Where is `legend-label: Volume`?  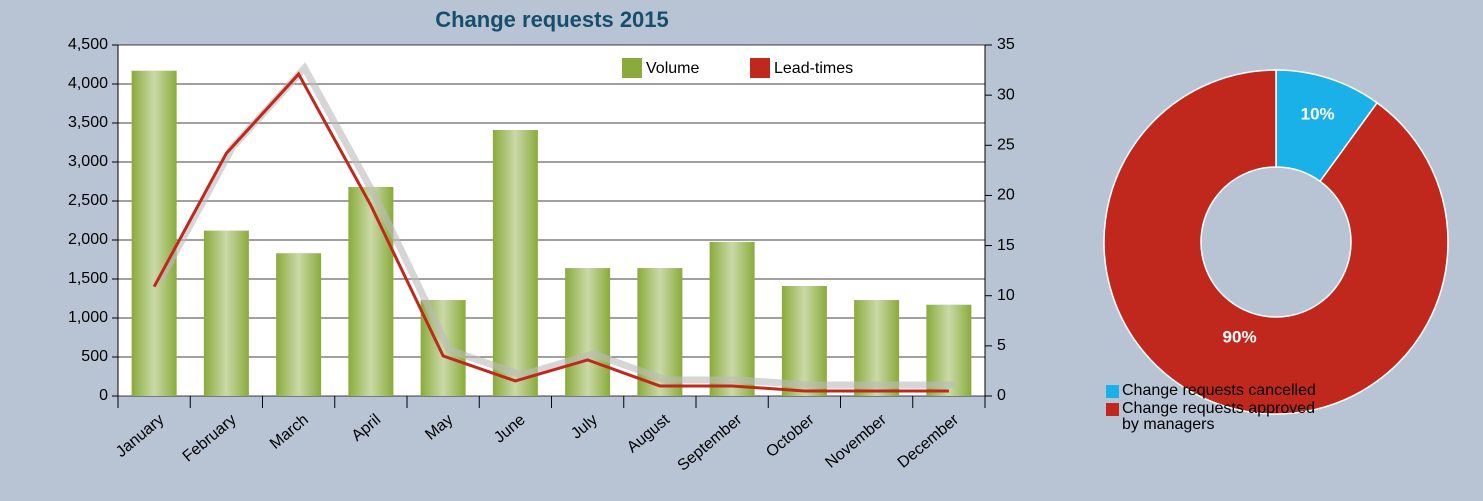
legend-label: Volume is located at coordinates (672, 68).